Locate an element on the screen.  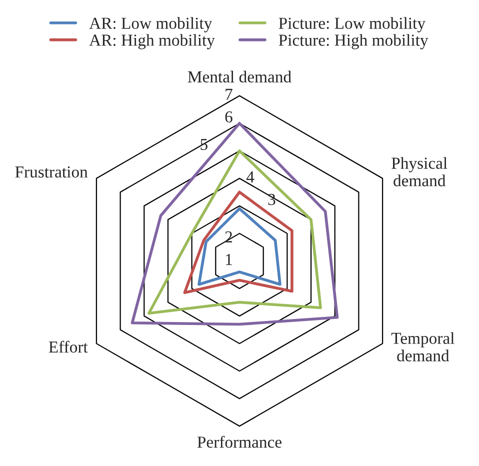
legend-label: Picture: High mobility is located at coordinates (353, 42).